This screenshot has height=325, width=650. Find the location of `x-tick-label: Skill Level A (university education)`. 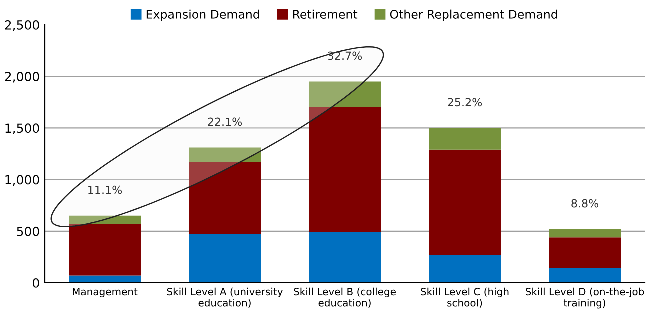

x-tick-label: Skill Level A (university education) is located at coordinates (225, 298).